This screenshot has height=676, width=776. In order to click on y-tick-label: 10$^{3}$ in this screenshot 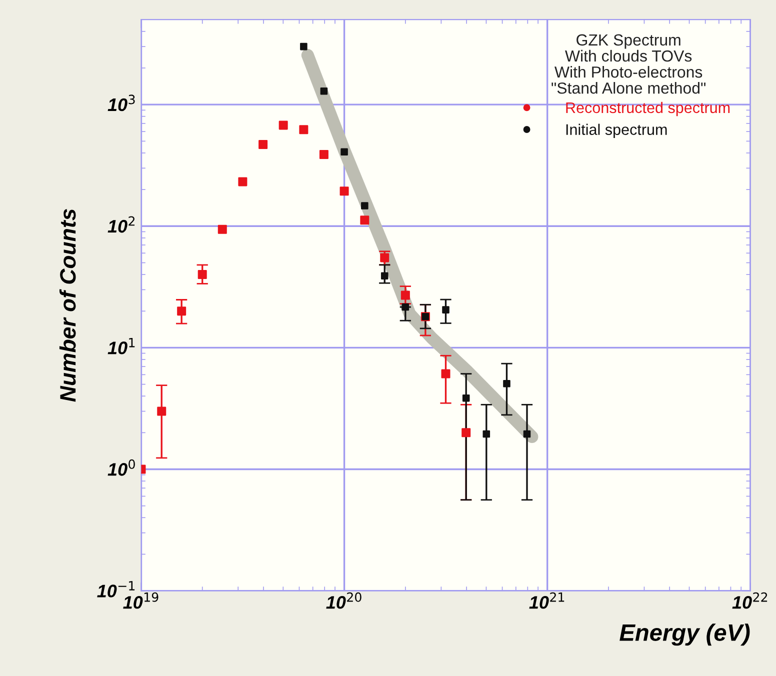, I will do `click(121, 103)`.